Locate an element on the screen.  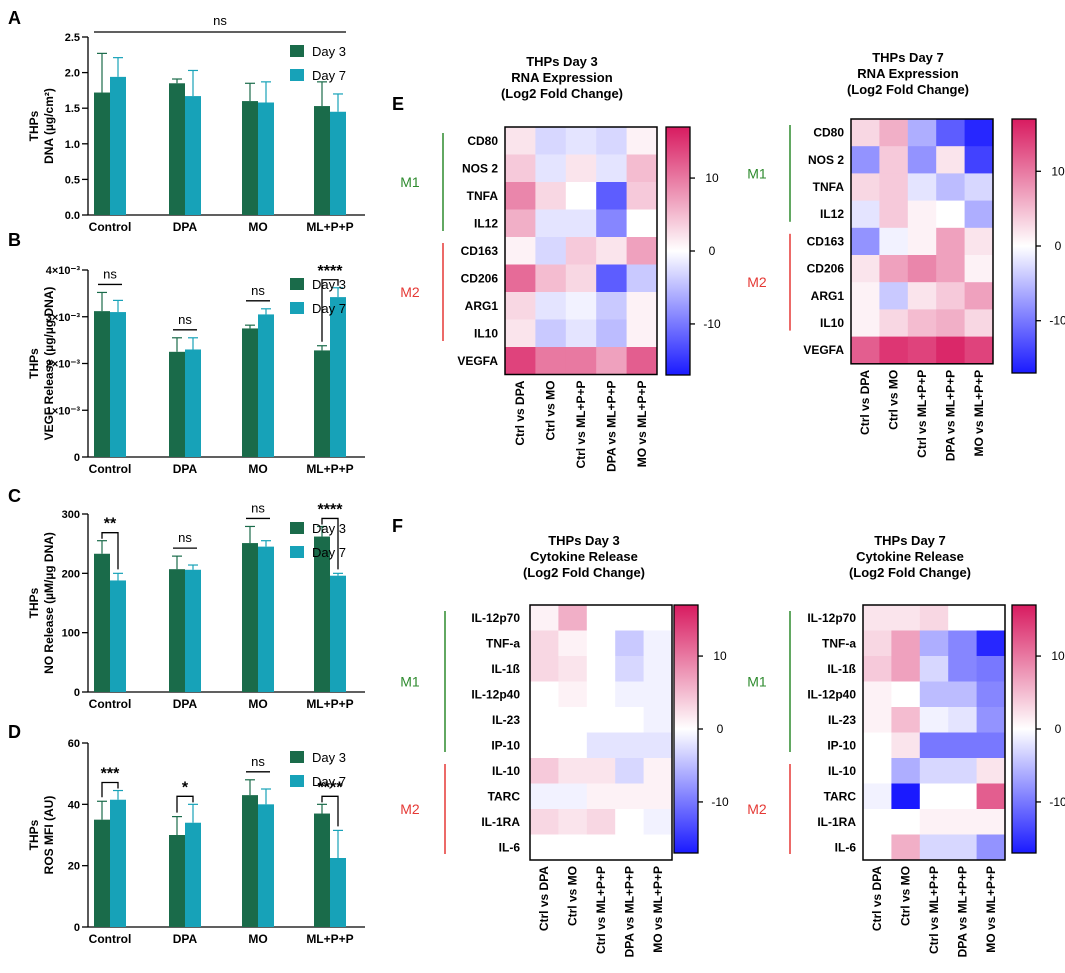
group-label: M1 is located at coordinates (410, 182).